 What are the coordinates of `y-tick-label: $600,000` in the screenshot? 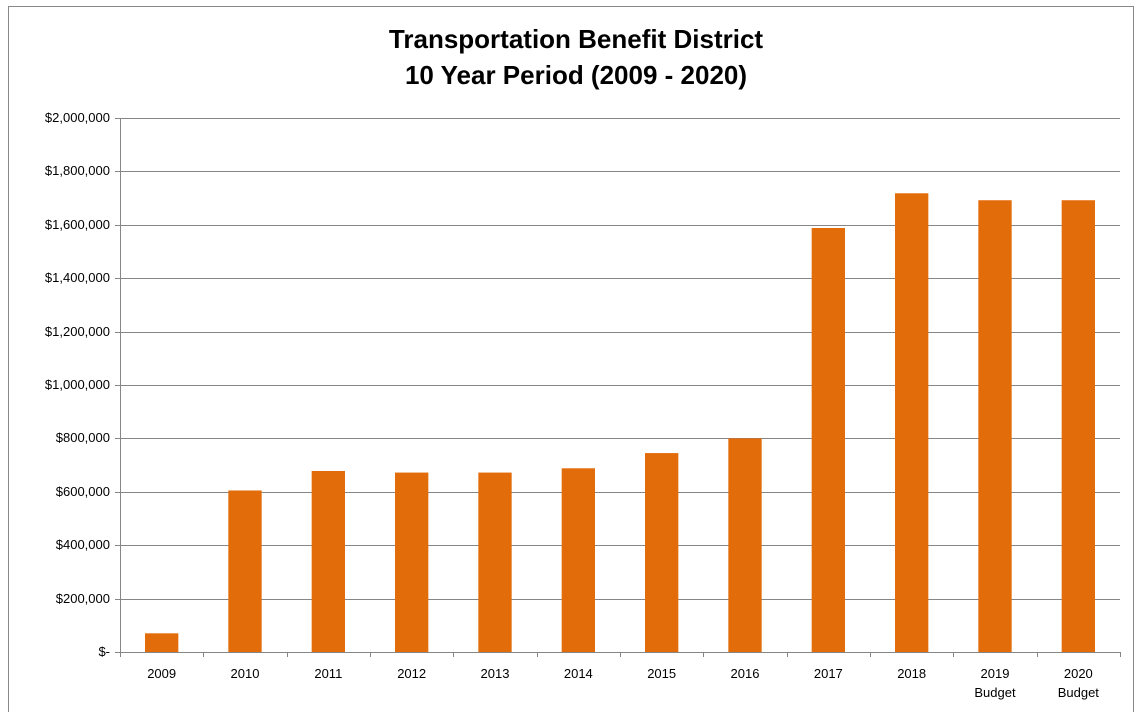 It's located at (83, 491).